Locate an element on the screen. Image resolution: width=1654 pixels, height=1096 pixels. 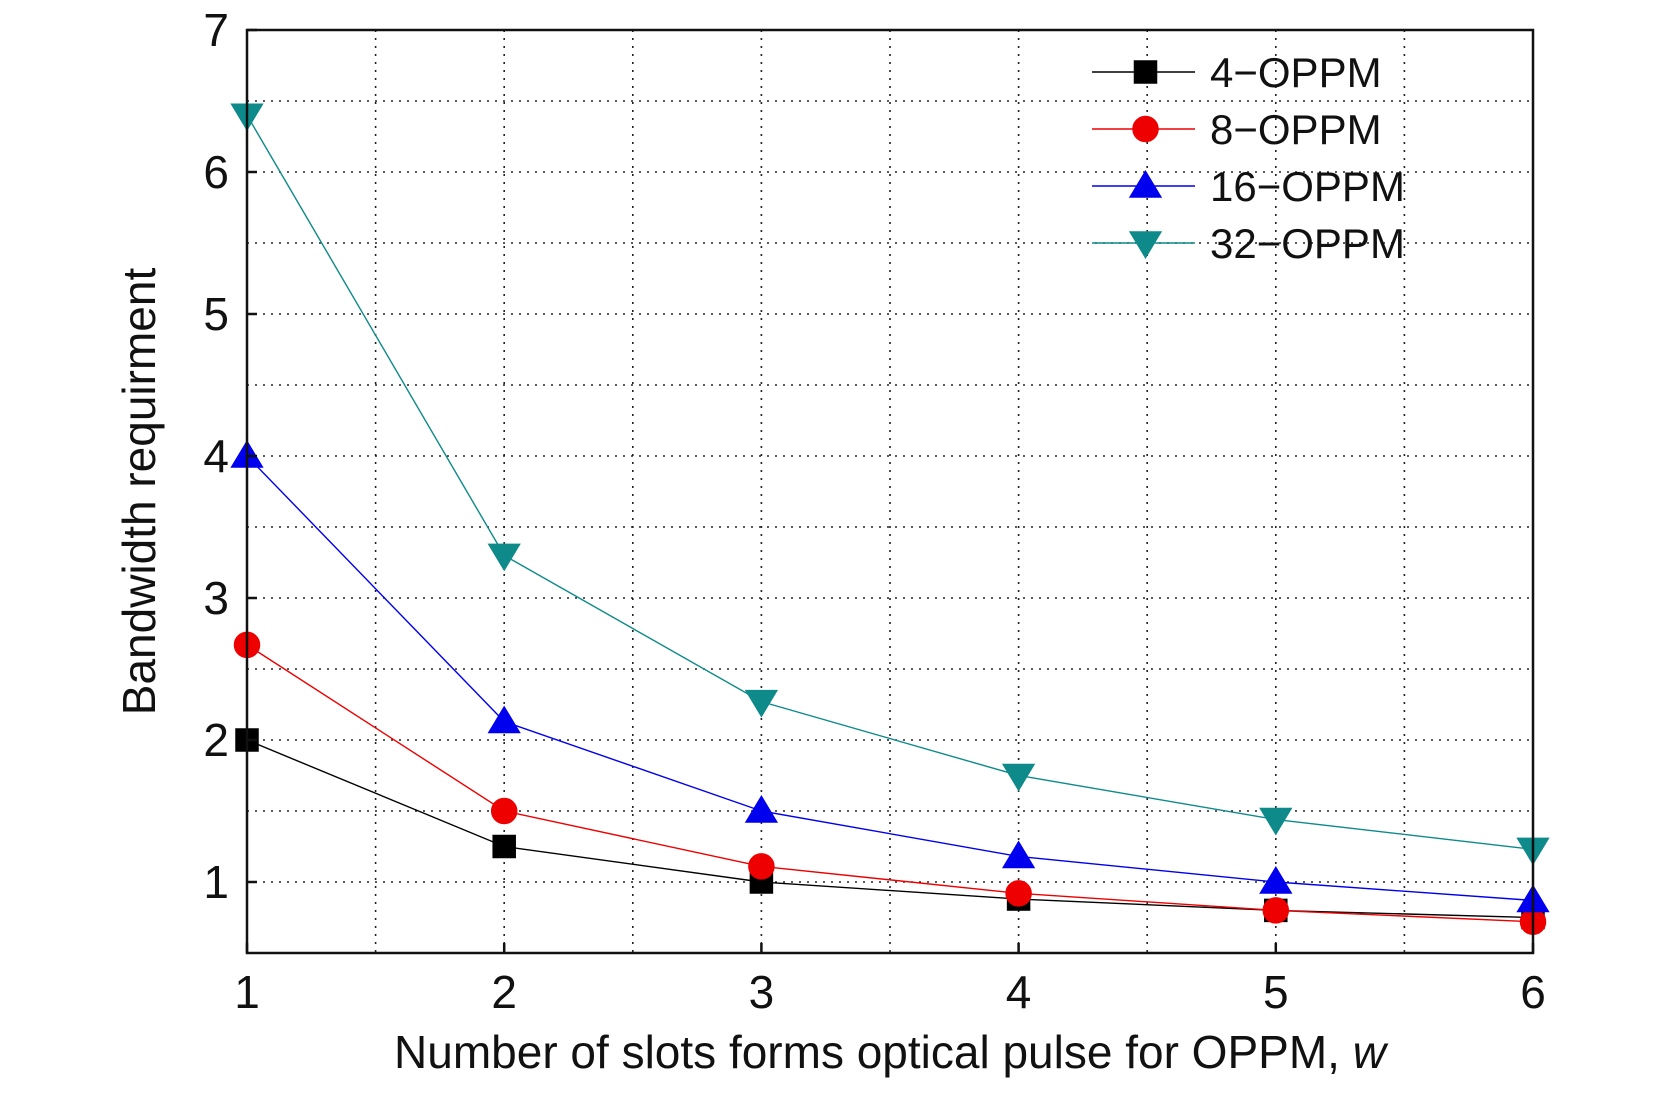
y-tick-label: 4 is located at coordinates (216, 456).